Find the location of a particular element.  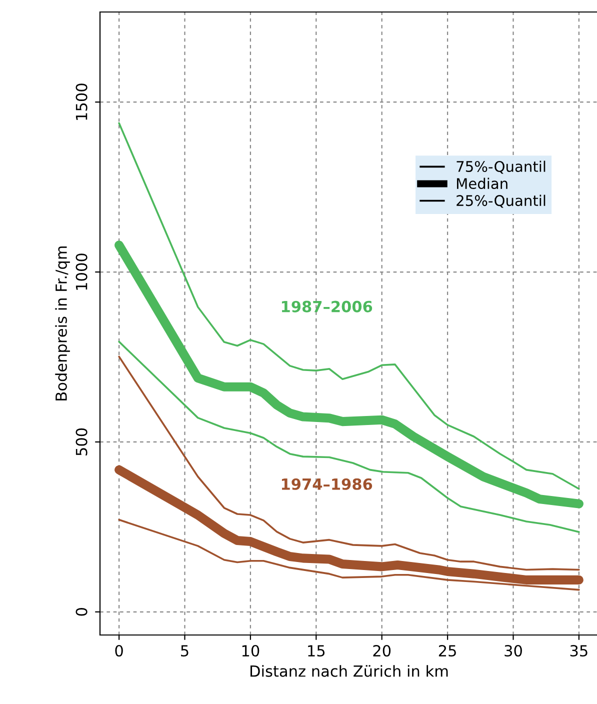

annotation: 75%-Quantil is located at coordinates (501, 167).